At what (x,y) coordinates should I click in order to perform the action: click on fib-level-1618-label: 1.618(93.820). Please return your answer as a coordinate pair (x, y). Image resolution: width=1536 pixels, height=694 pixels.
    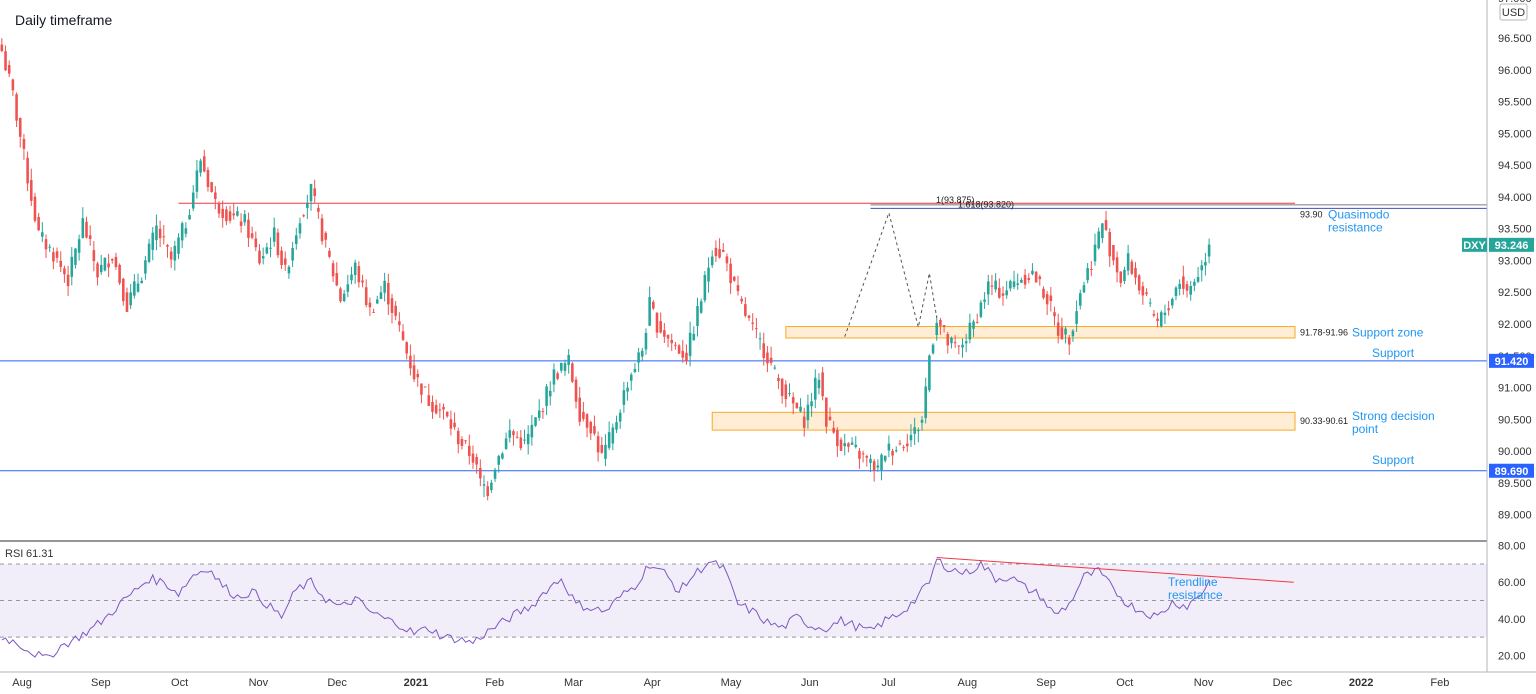
    Looking at the image, I should click on (986, 204).